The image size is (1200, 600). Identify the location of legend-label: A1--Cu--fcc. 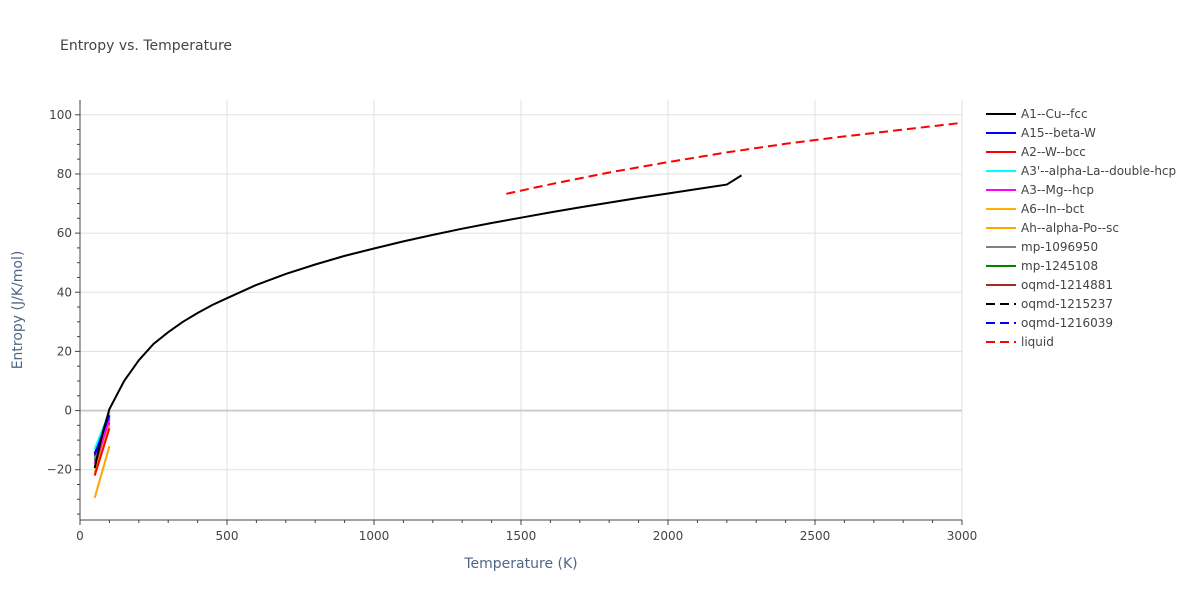
(1054, 114).